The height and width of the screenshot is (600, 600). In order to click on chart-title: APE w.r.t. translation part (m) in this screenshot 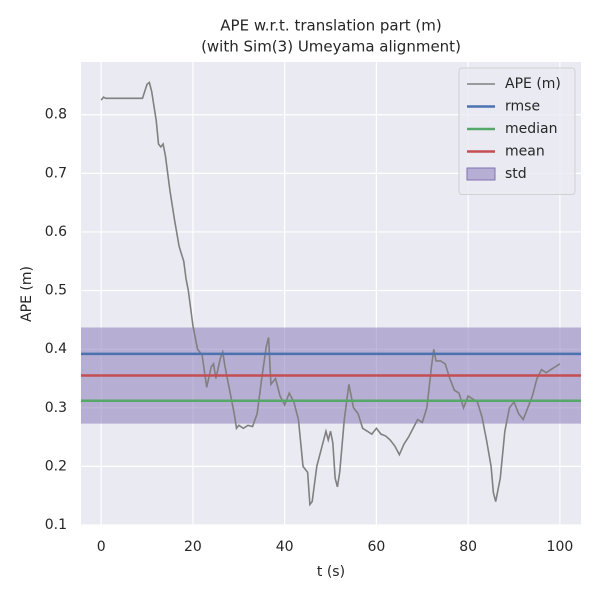, I will do `click(330, 26)`.